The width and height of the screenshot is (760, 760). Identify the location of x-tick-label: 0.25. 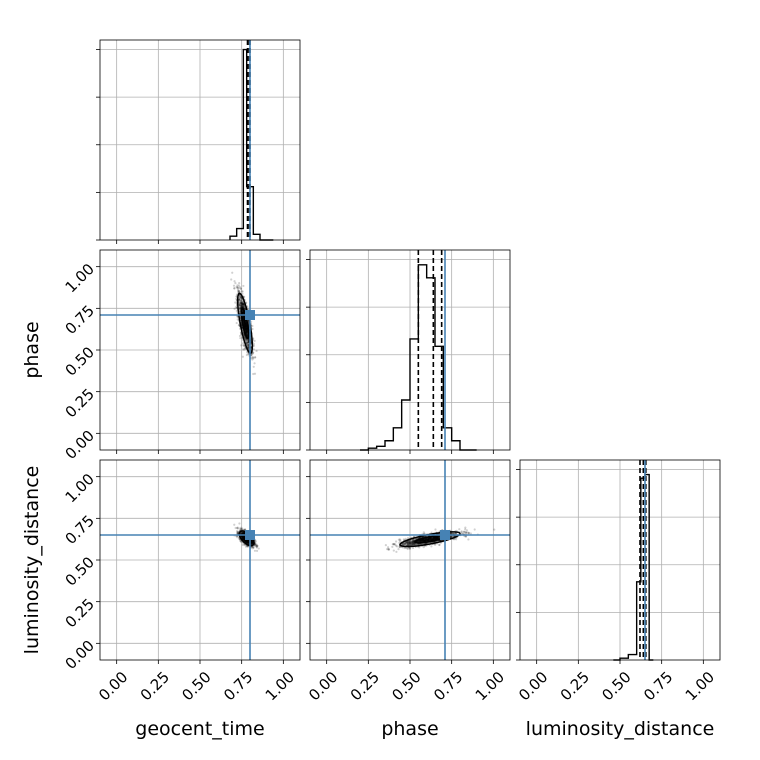
(365, 686).